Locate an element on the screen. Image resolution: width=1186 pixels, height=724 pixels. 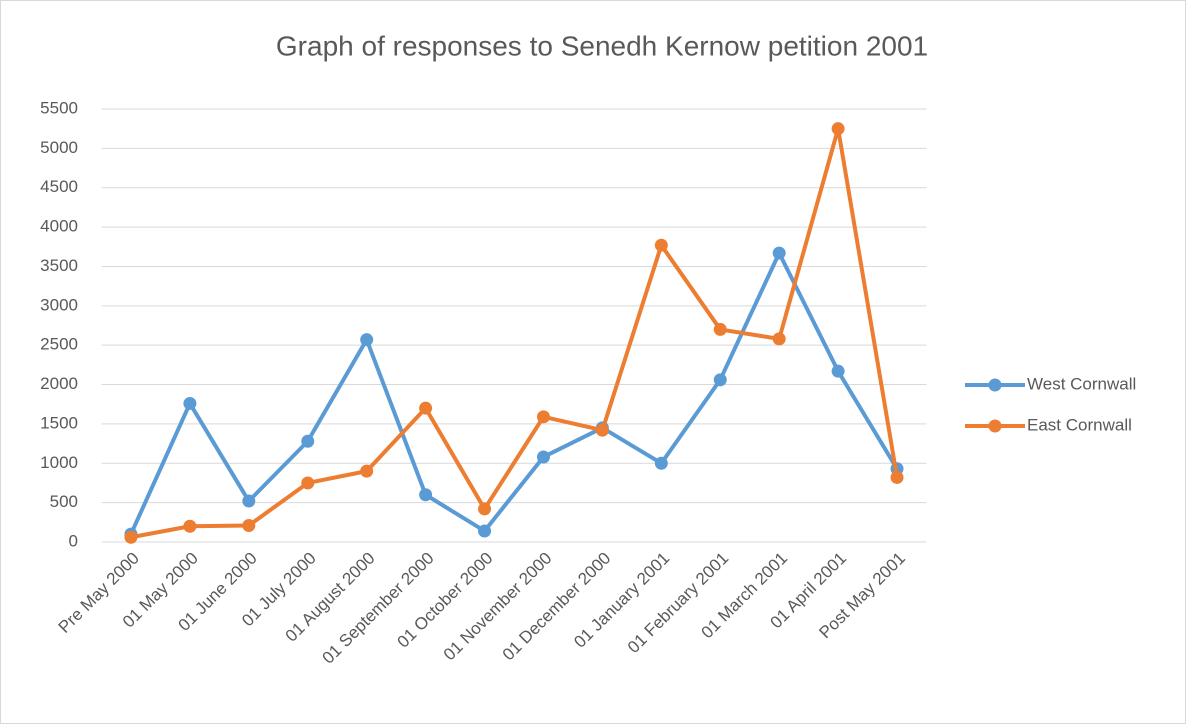
y-tick-label: 5500 is located at coordinates (59, 107).